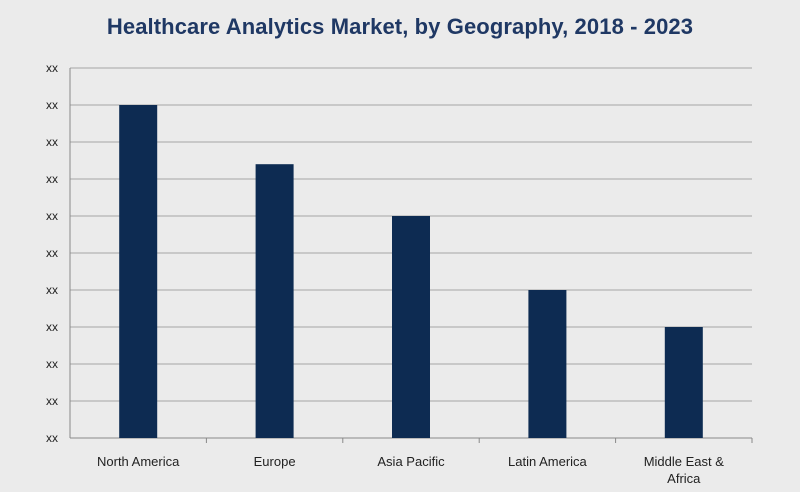 The image size is (800, 492). I want to click on x-category-label-line: Asia Pacific, so click(411, 461).